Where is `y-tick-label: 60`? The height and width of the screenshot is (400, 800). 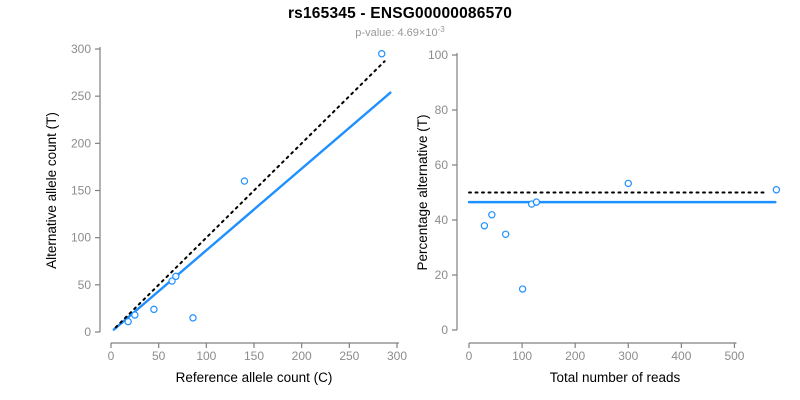 y-tick-label: 60 is located at coordinates (442, 165).